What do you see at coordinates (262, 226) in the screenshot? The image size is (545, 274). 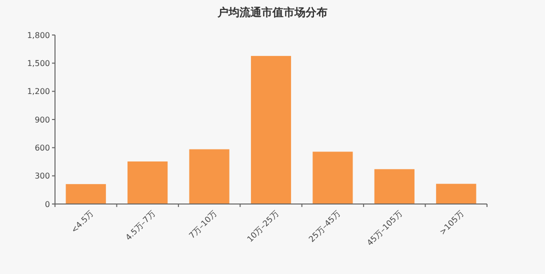 I see `x-tick-label: 10万–25万` at bounding box center [262, 226].